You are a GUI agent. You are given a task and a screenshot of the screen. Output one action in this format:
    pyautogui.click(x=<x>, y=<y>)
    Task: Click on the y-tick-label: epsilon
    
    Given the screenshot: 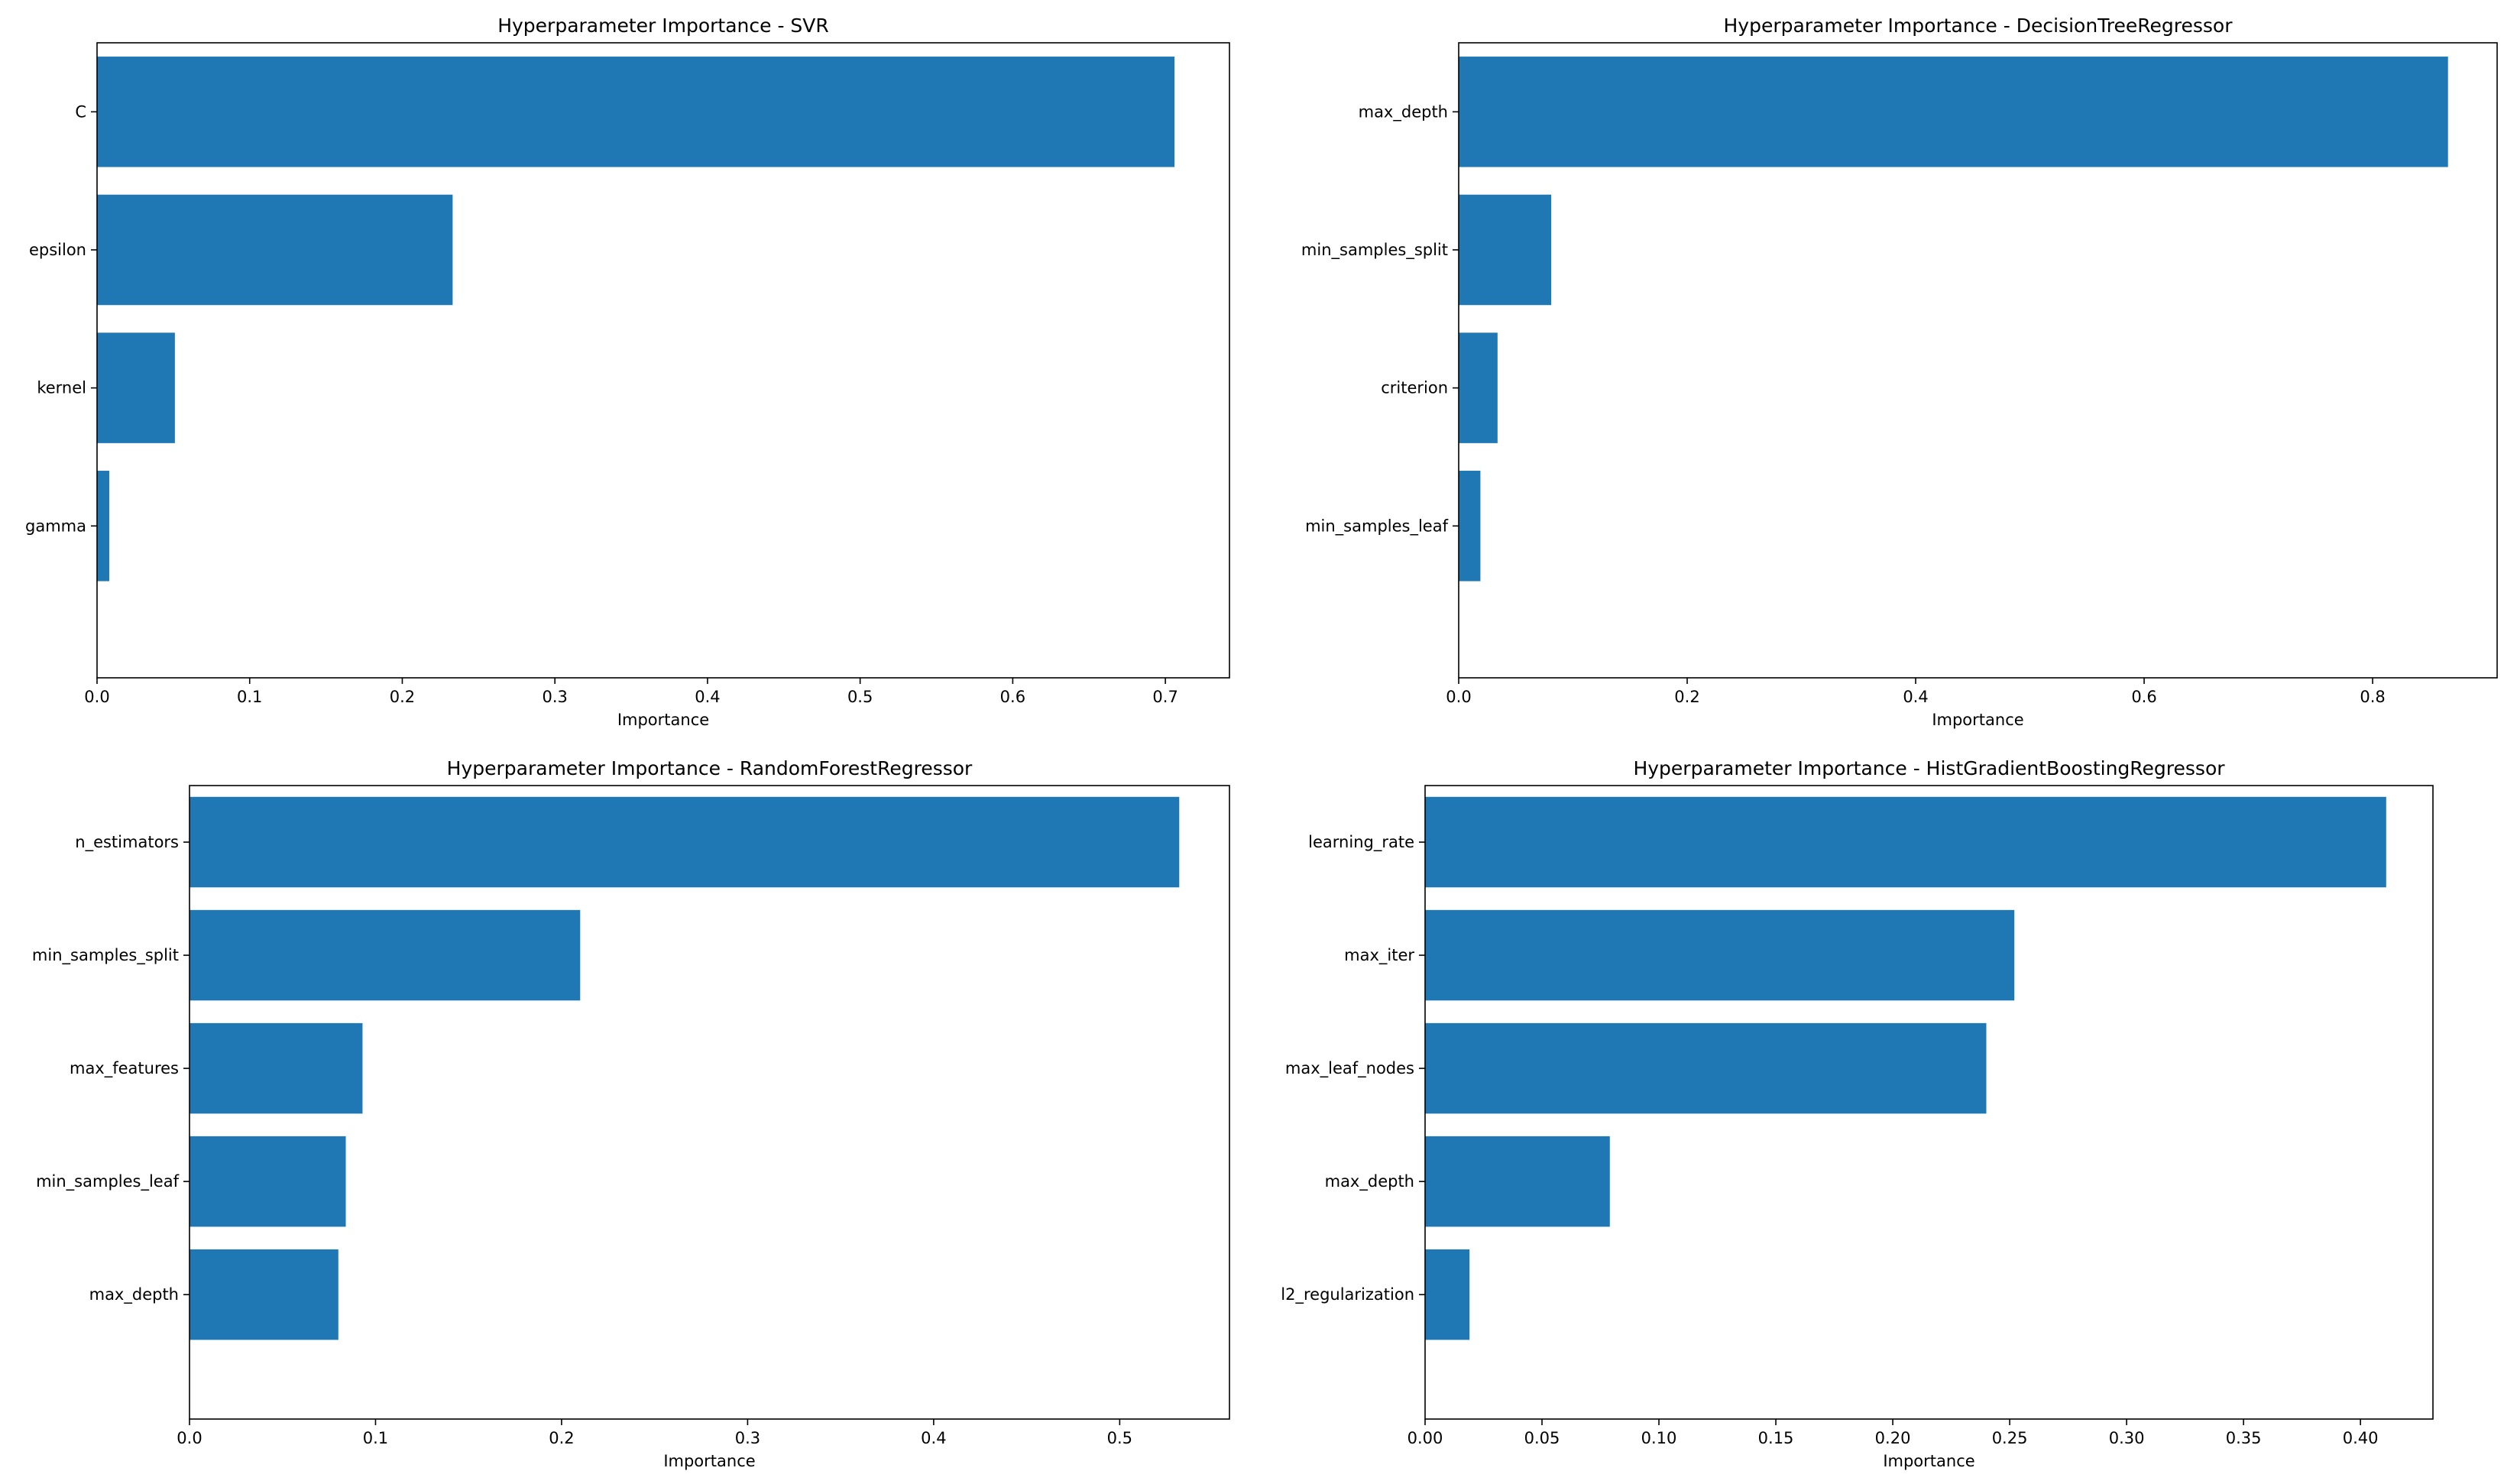 What is the action you would take?
    pyautogui.click(x=58, y=250)
    